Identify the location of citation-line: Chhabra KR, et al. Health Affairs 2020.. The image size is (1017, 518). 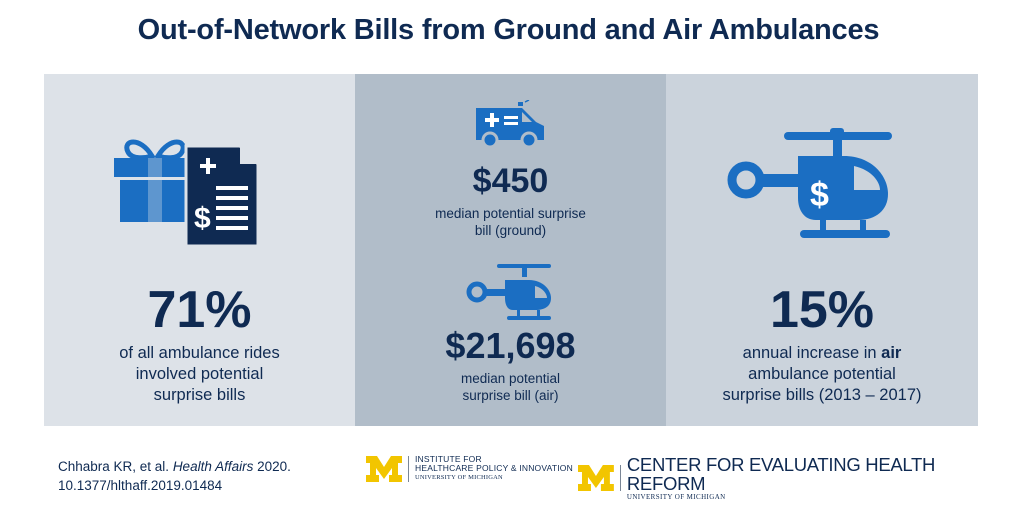
(174, 466).